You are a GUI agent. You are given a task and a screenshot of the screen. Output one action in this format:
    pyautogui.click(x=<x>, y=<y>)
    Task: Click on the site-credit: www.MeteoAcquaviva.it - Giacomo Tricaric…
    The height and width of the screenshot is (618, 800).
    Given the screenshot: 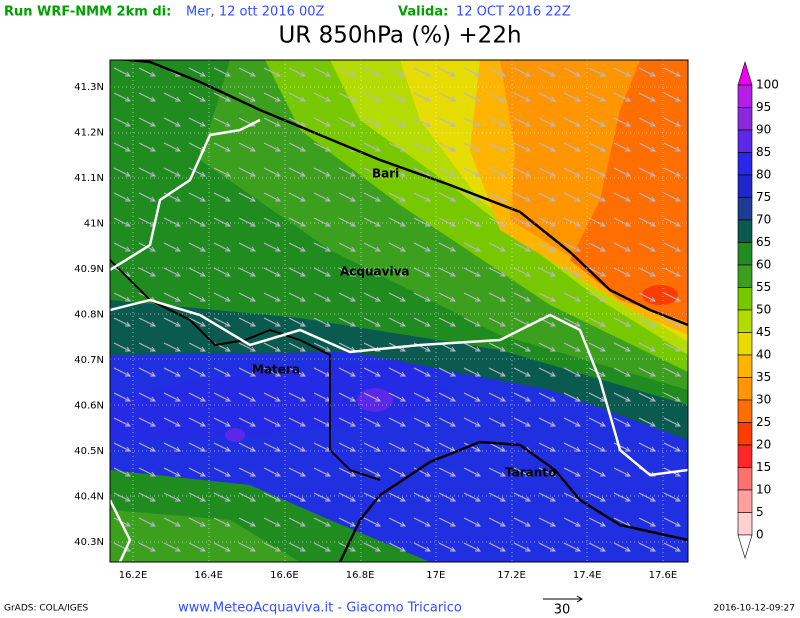 What is the action you would take?
    pyautogui.click(x=320, y=608)
    